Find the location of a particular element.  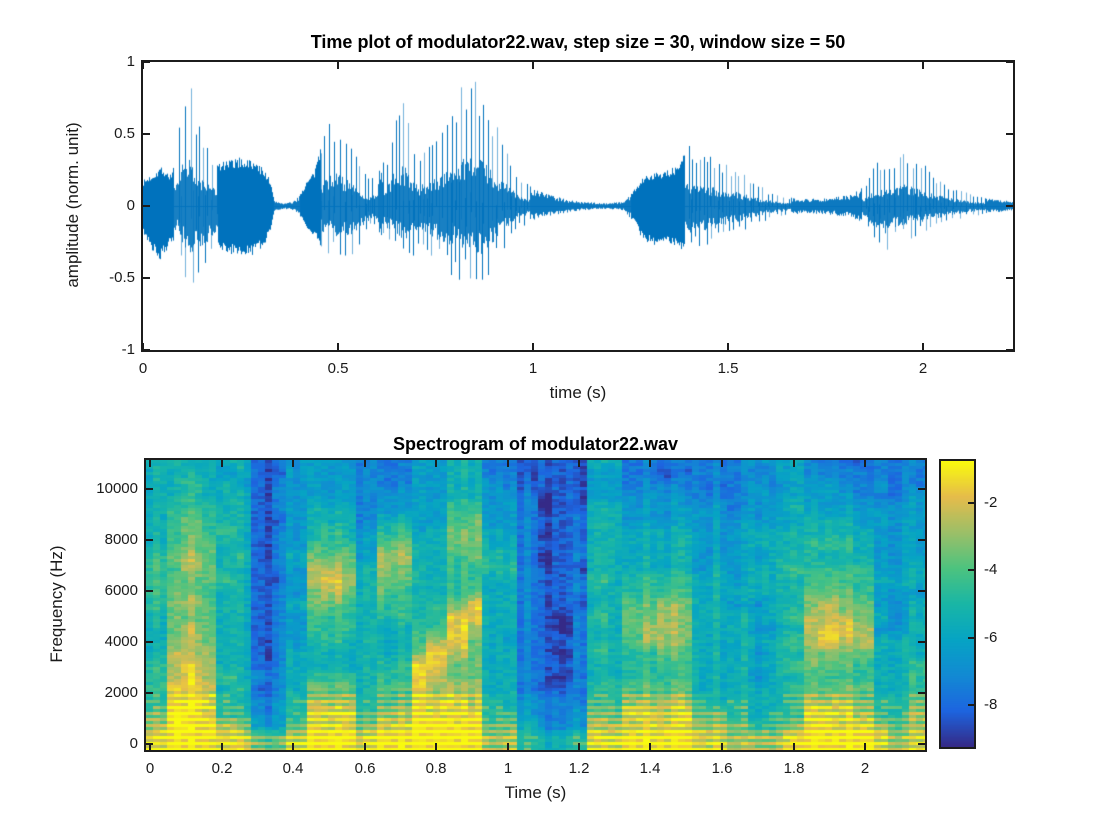

colorbar-gradient-canvas is located at coordinates (957, 604).